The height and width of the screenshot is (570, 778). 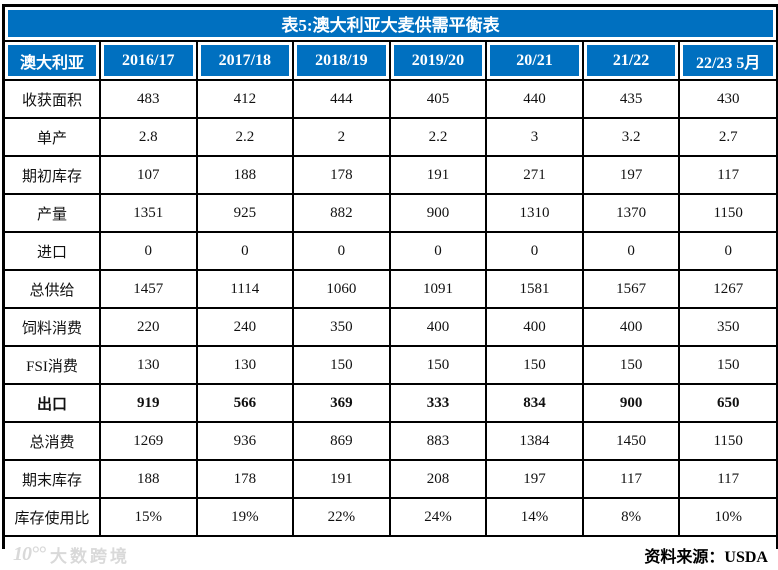 I want to click on cell-r1-c4: 3, so click(x=534, y=137).